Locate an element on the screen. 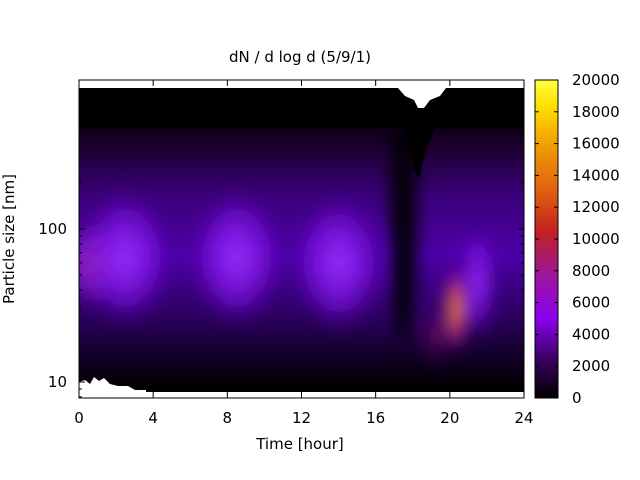 The height and width of the screenshot is (480, 640). x-axis-label: Time [hour] is located at coordinates (299, 444).